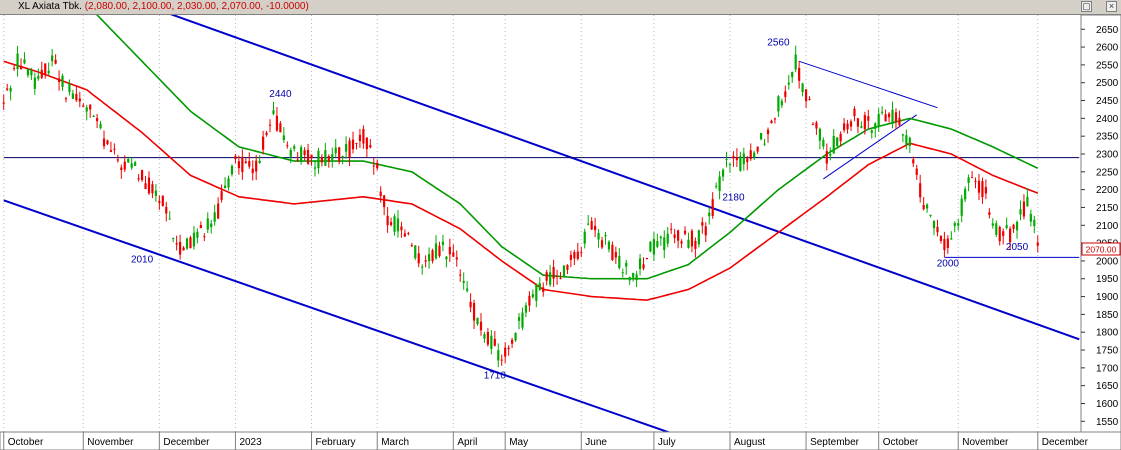 Image resolution: width=1121 pixels, height=450 pixels. What do you see at coordinates (1107, 119) in the screenshot?
I see `y-tick-label: 2400` at bounding box center [1107, 119].